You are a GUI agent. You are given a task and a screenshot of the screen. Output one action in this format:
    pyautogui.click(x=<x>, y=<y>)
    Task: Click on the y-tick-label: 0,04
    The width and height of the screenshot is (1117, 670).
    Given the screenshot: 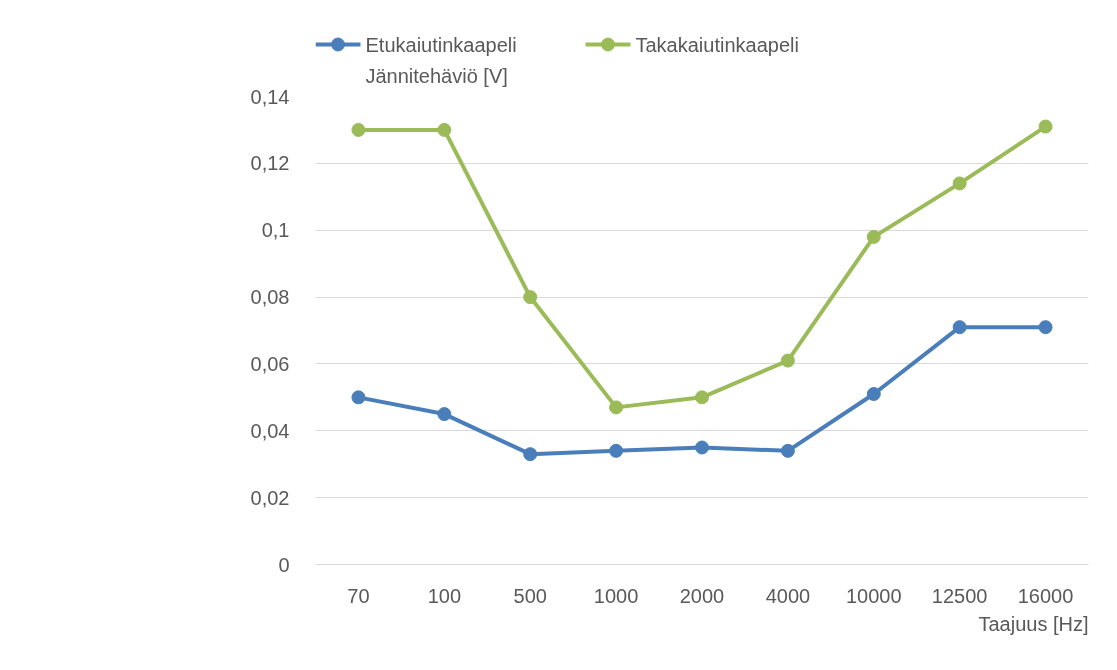 What is the action you would take?
    pyautogui.click(x=270, y=430)
    